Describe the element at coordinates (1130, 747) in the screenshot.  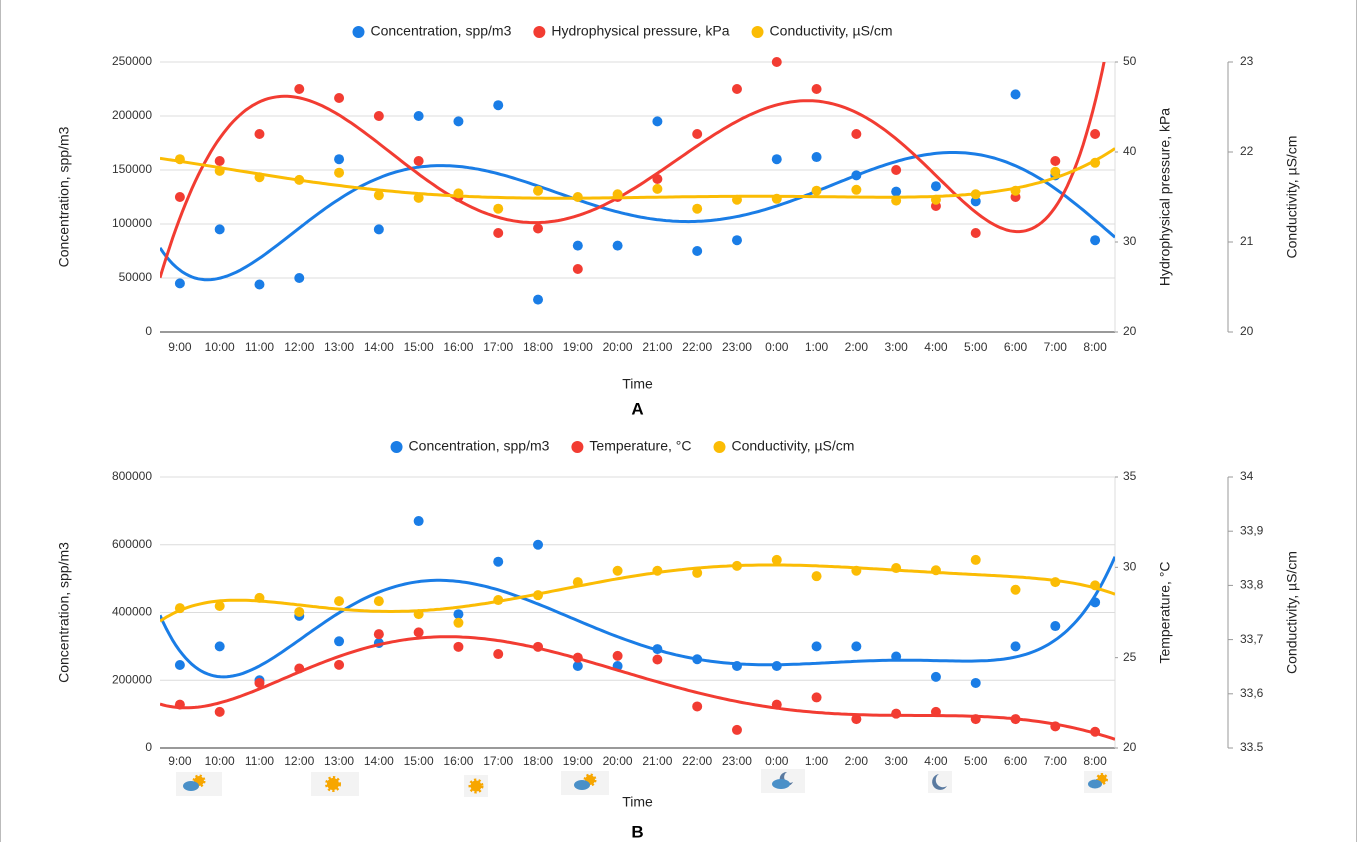
I see `y2-tick-label: 20` at that location.